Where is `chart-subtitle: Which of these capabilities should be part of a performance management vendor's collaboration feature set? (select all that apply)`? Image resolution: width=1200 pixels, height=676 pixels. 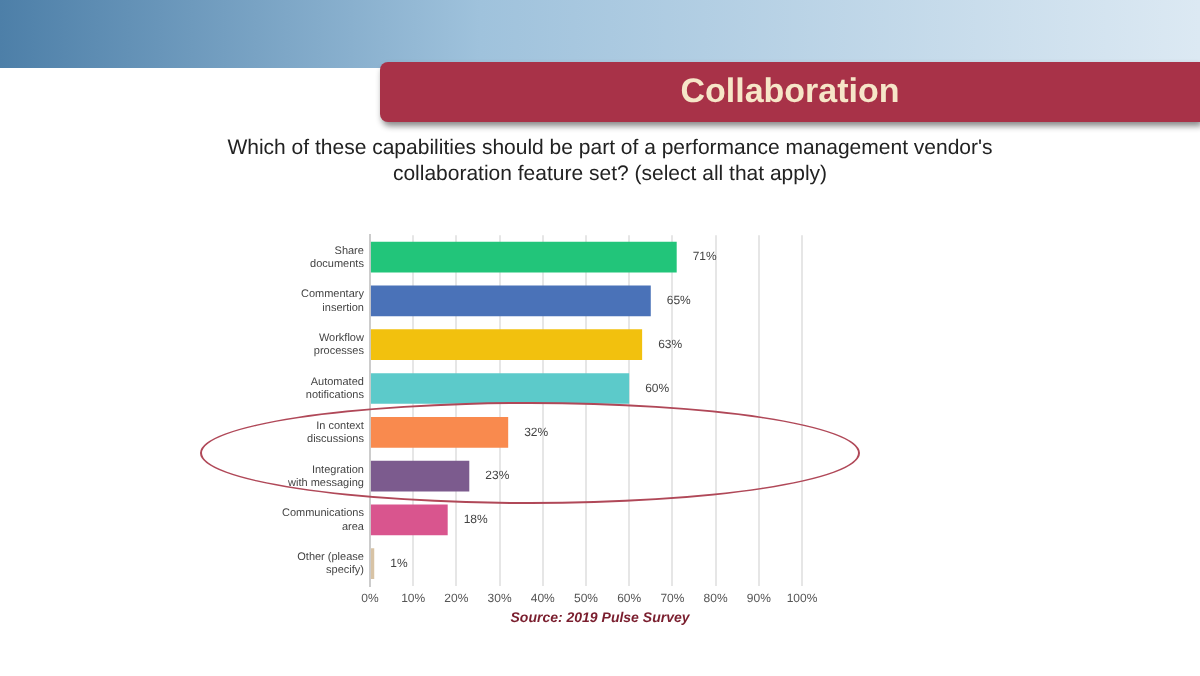
chart-subtitle: Which of these capabilities should be part of a performance management vendor's collaboration feature set? (select all that apply) is located at coordinates (610, 162).